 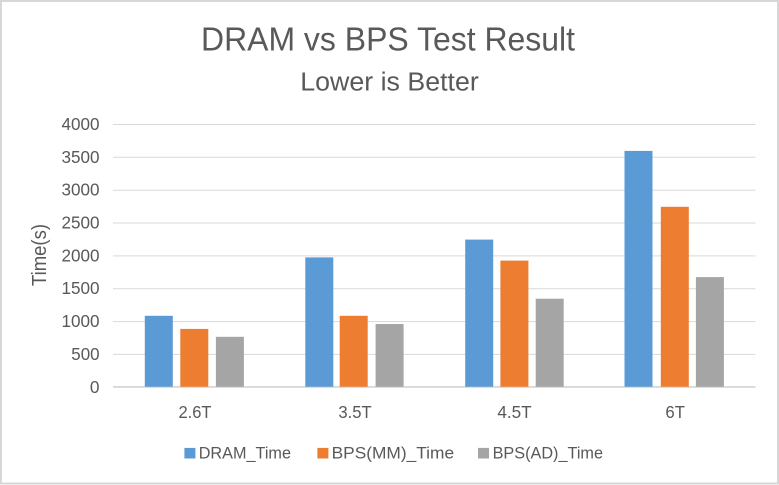 What do you see at coordinates (245, 452) in the screenshot?
I see `svg-text: DRAM_Time` at bounding box center [245, 452].